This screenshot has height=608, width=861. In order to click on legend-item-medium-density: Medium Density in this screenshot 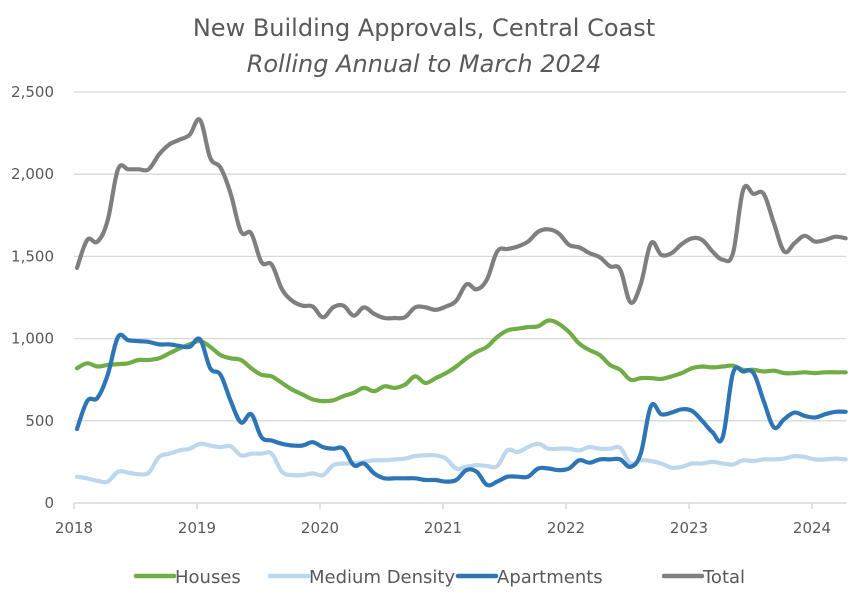, I will do `click(361, 577)`.